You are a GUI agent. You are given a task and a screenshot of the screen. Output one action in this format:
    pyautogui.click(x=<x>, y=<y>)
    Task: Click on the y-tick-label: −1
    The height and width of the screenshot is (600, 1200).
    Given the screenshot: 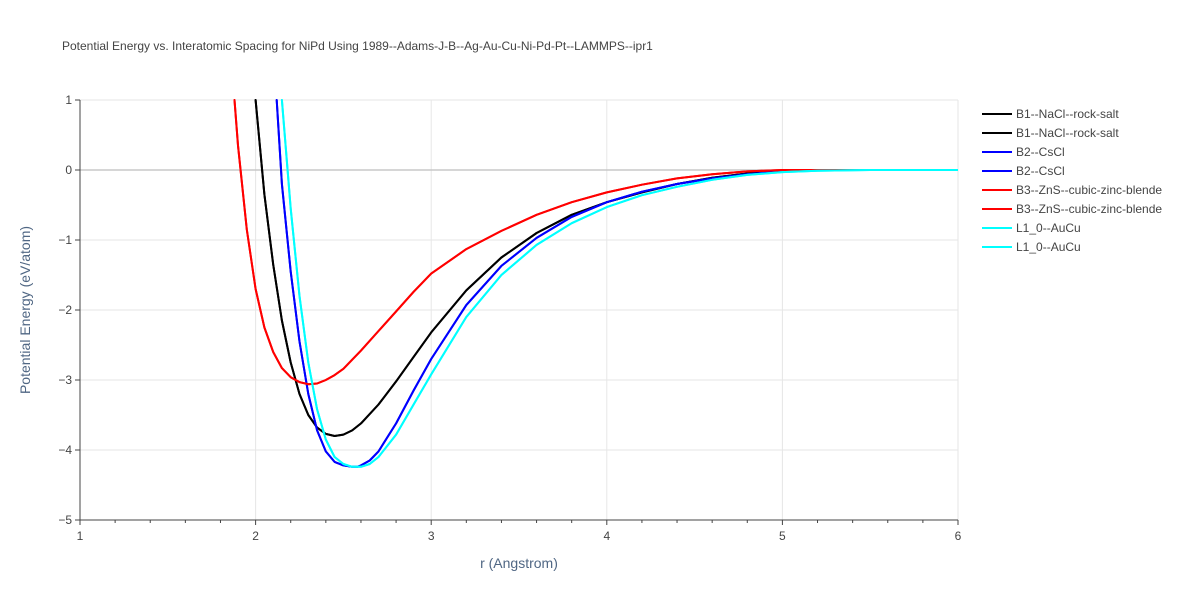 What is the action you would take?
    pyautogui.click(x=65, y=240)
    